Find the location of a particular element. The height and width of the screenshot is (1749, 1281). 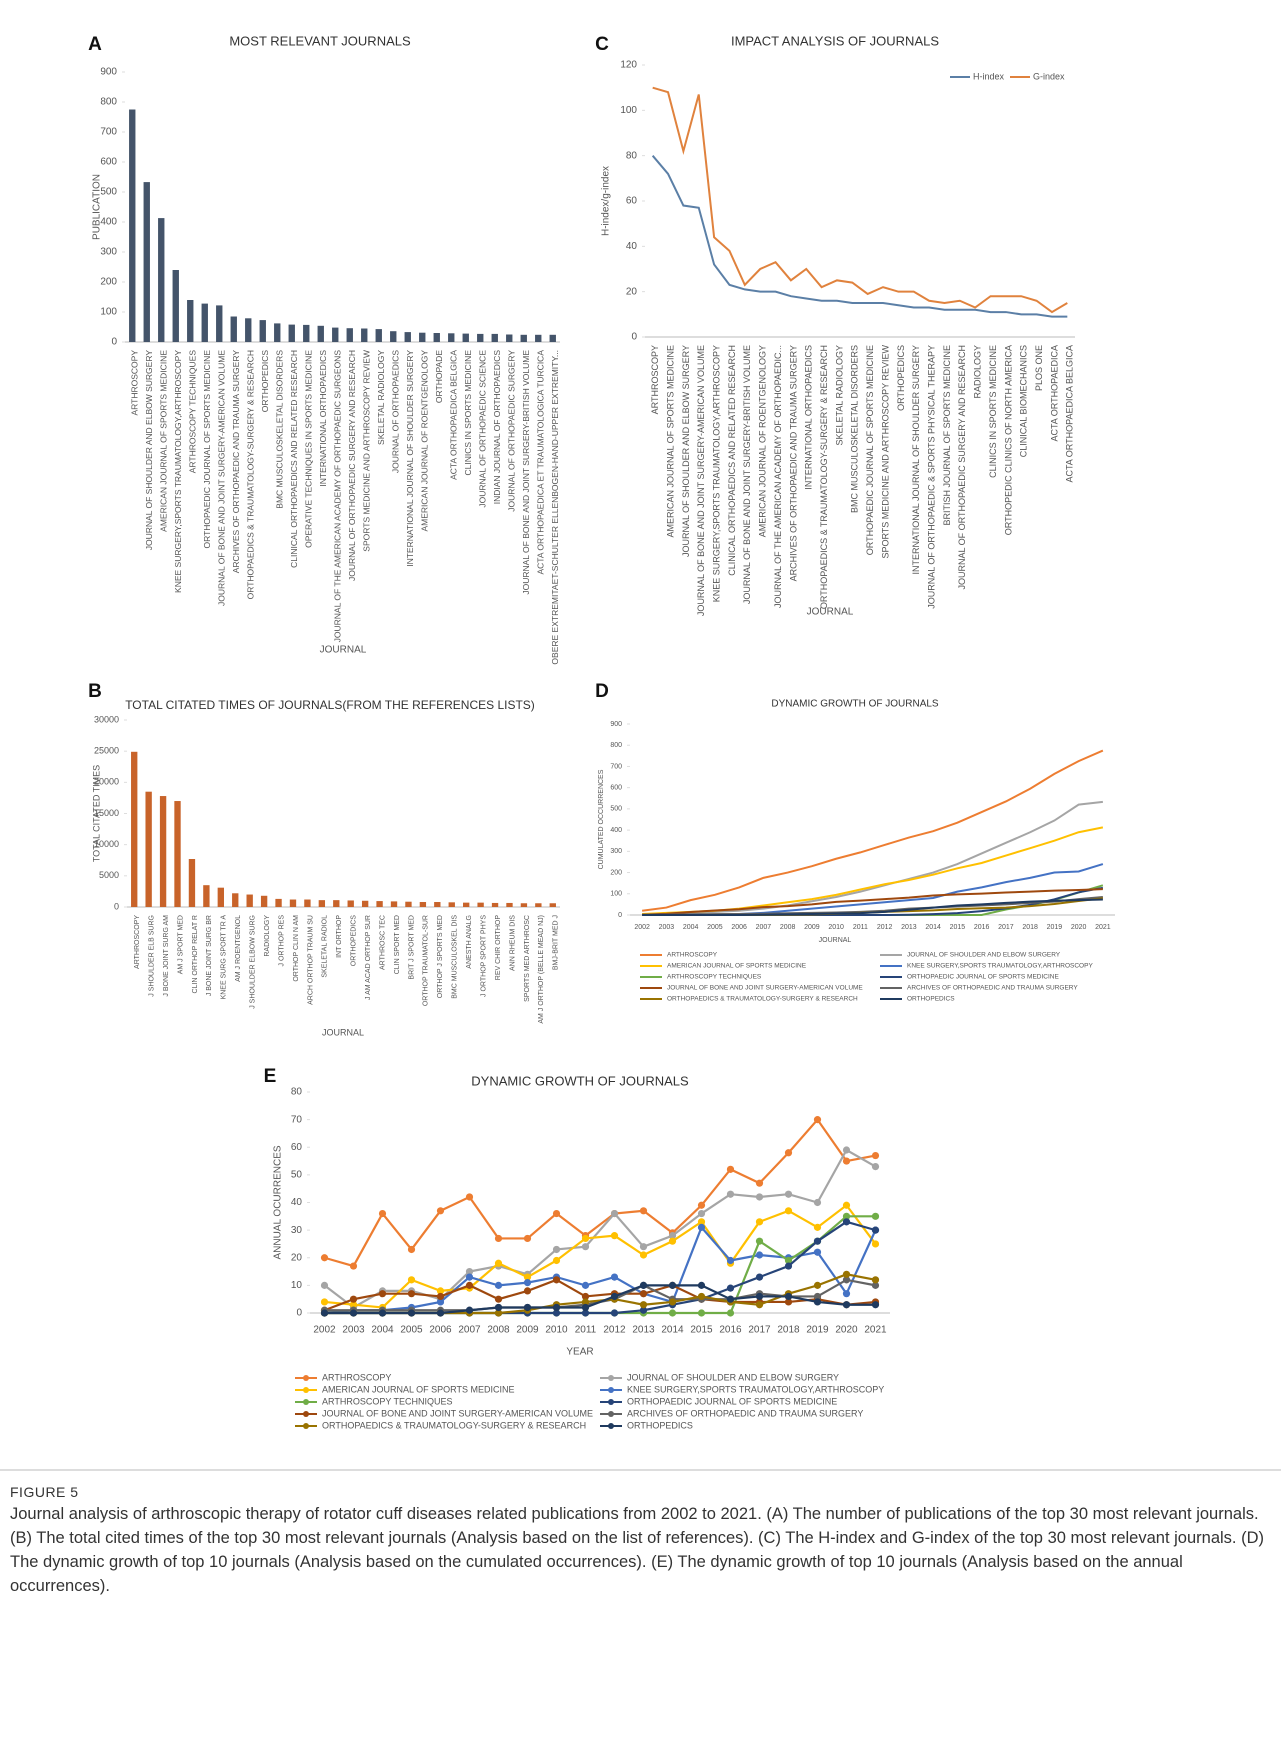

x-tick-label: ARTHROSCOPY is located at coordinates (137, 942).